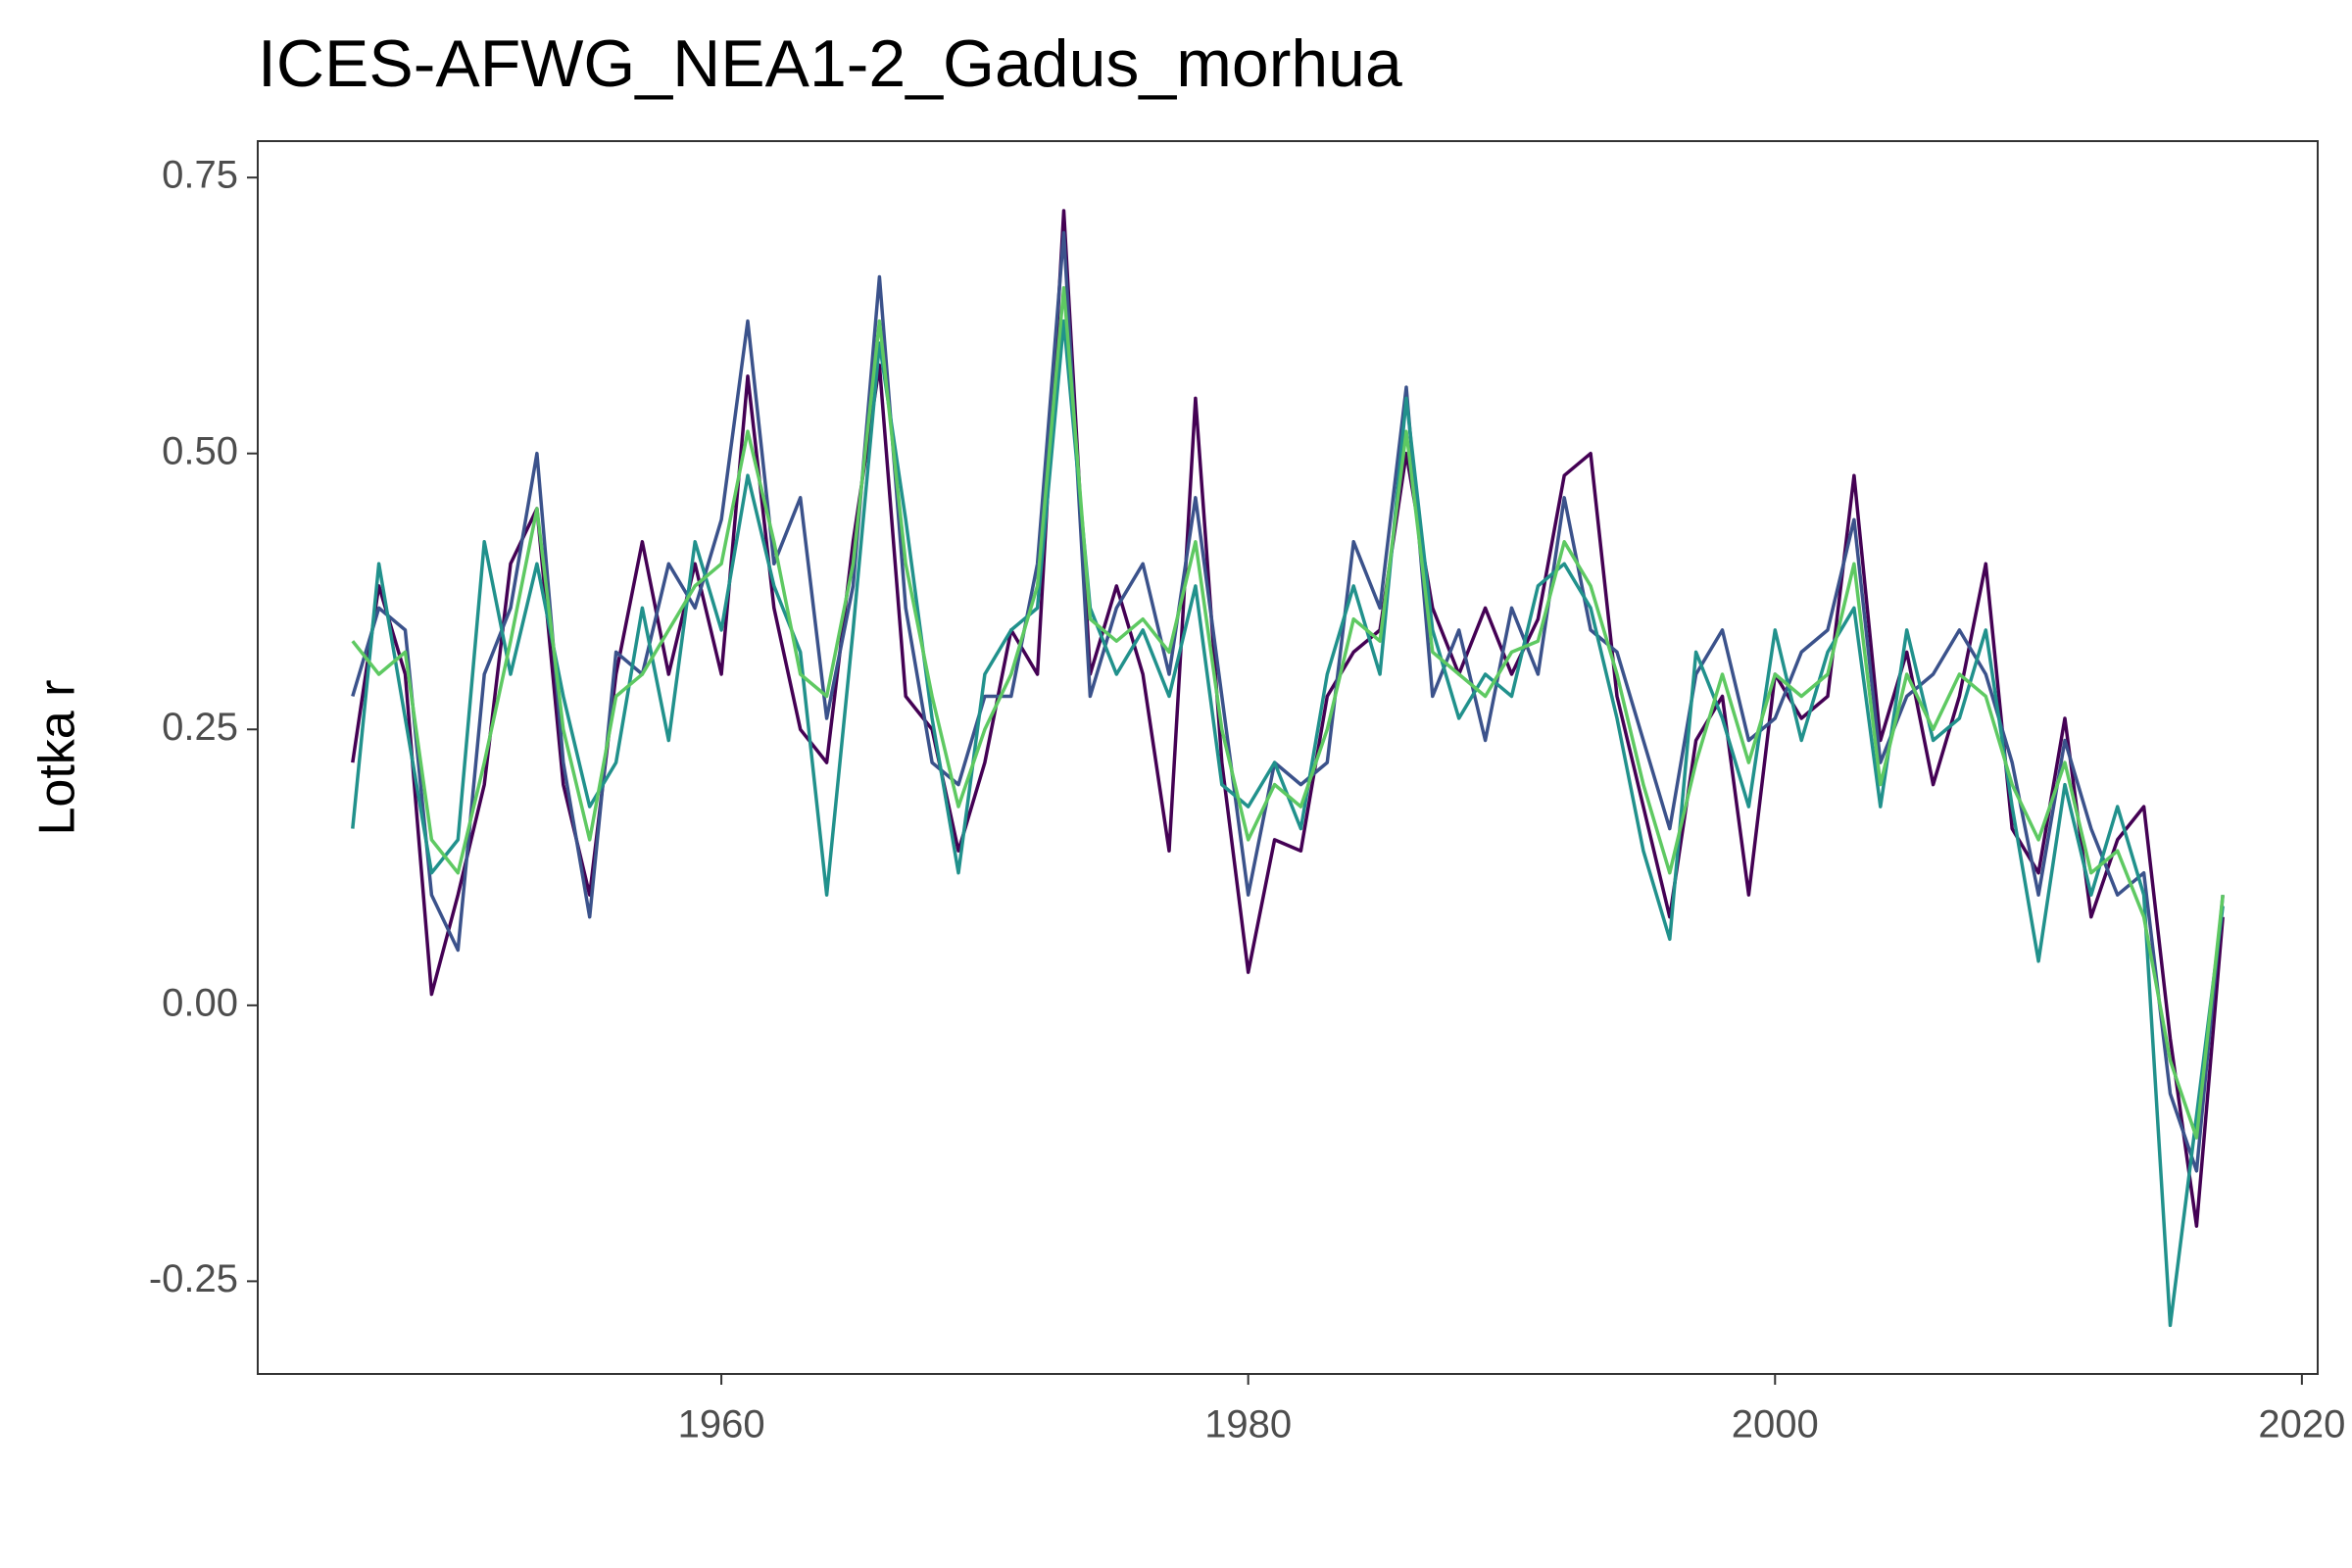  I want to click on y-tick-label: 0.00, so click(200, 1002).